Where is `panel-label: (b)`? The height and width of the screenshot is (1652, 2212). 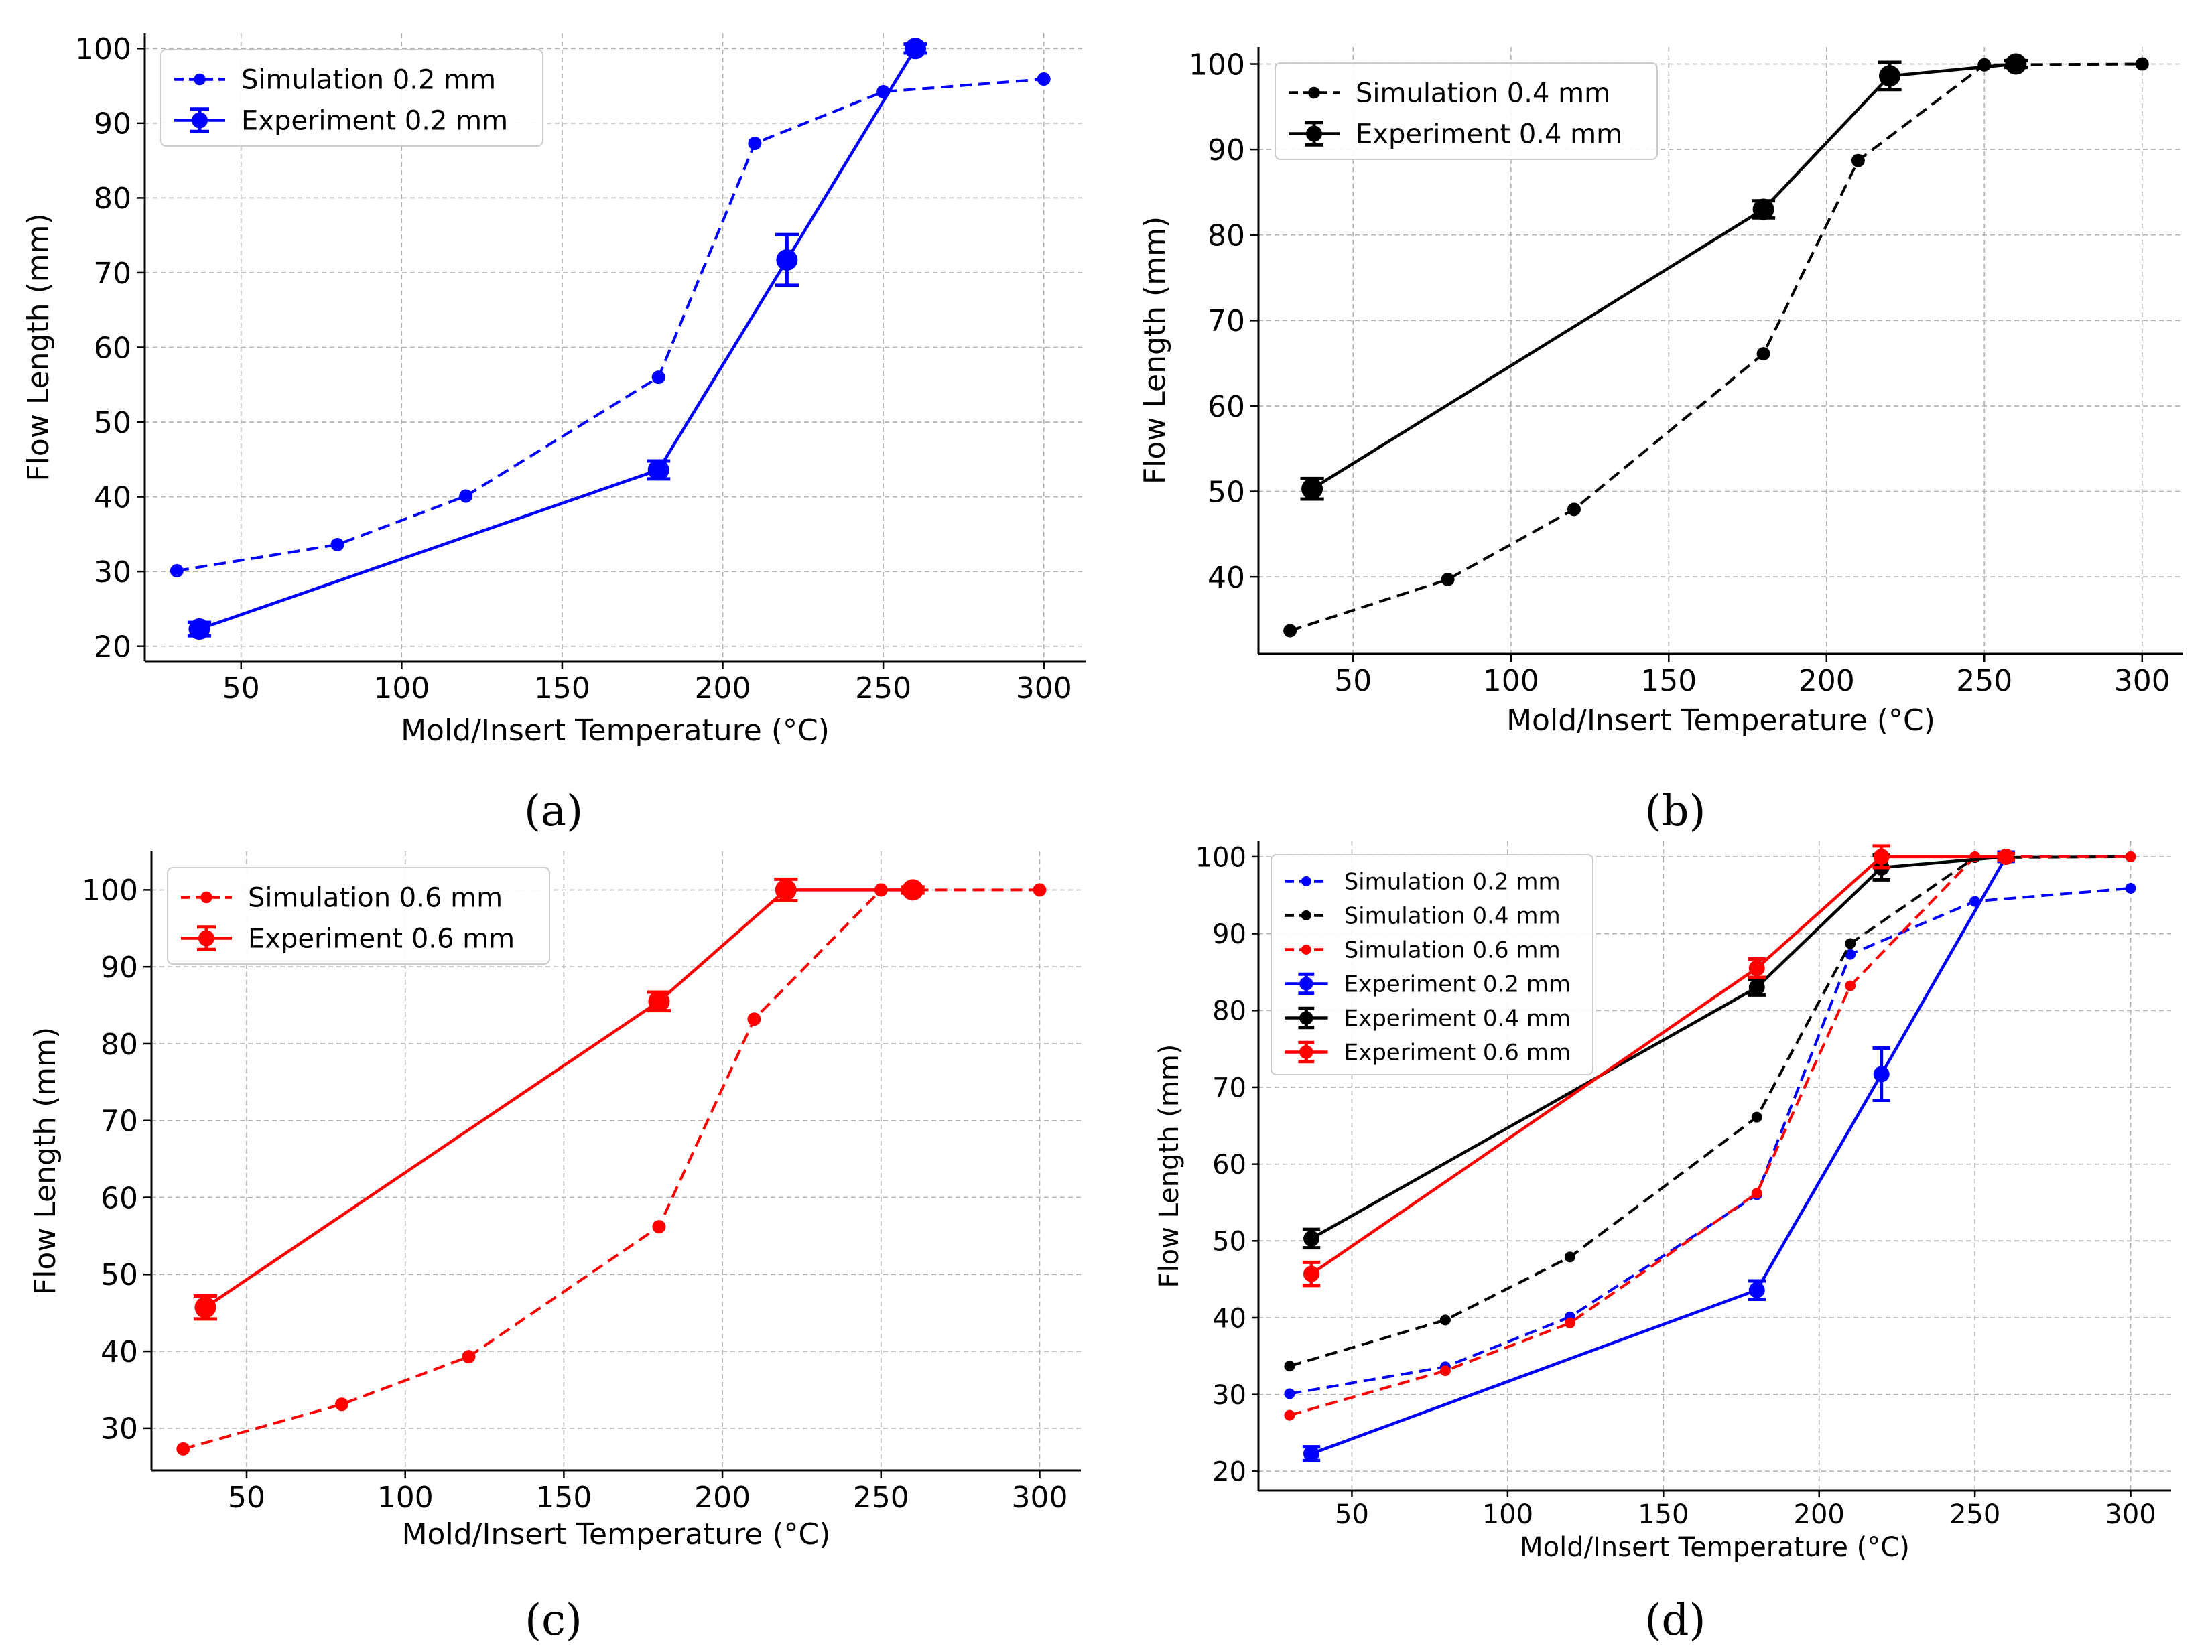 panel-label: (b) is located at coordinates (1675, 811).